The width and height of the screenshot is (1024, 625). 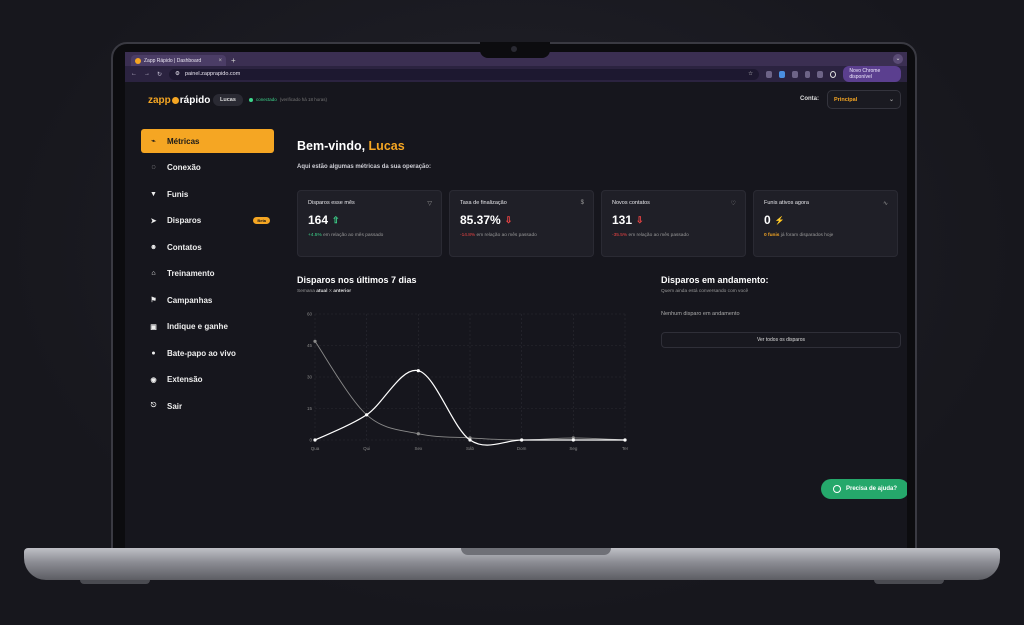 What do you see at coordinates (418, 448) in the screenshot?
I see `x-tick-label: Sex` at bounding box center [418, 448].